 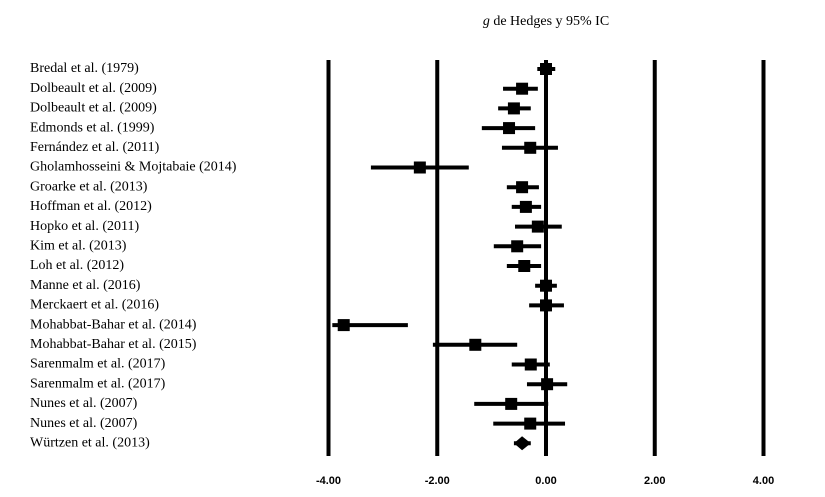 What do you see at coordinates (113, 324) in the screenshot?
I see `study-label: Mohabbat-Bahar et al. (2014)` at bounding box center [113, 324].